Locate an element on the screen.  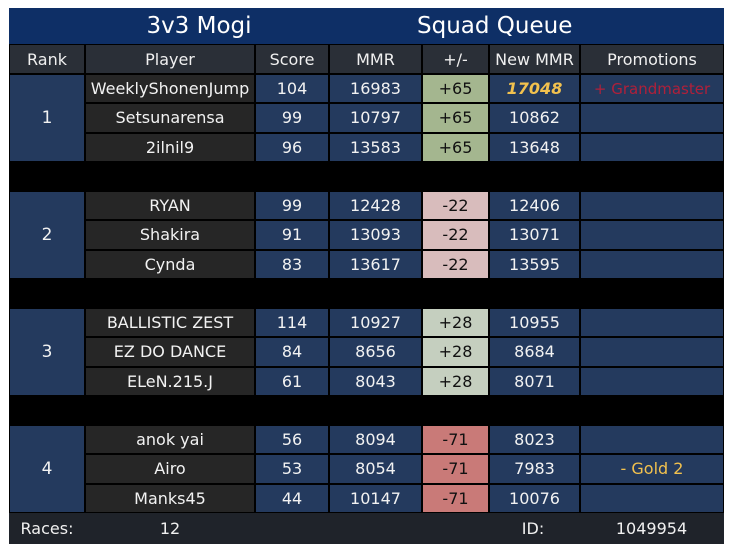
team-rank: 2 is located at coordinates (47, 235).